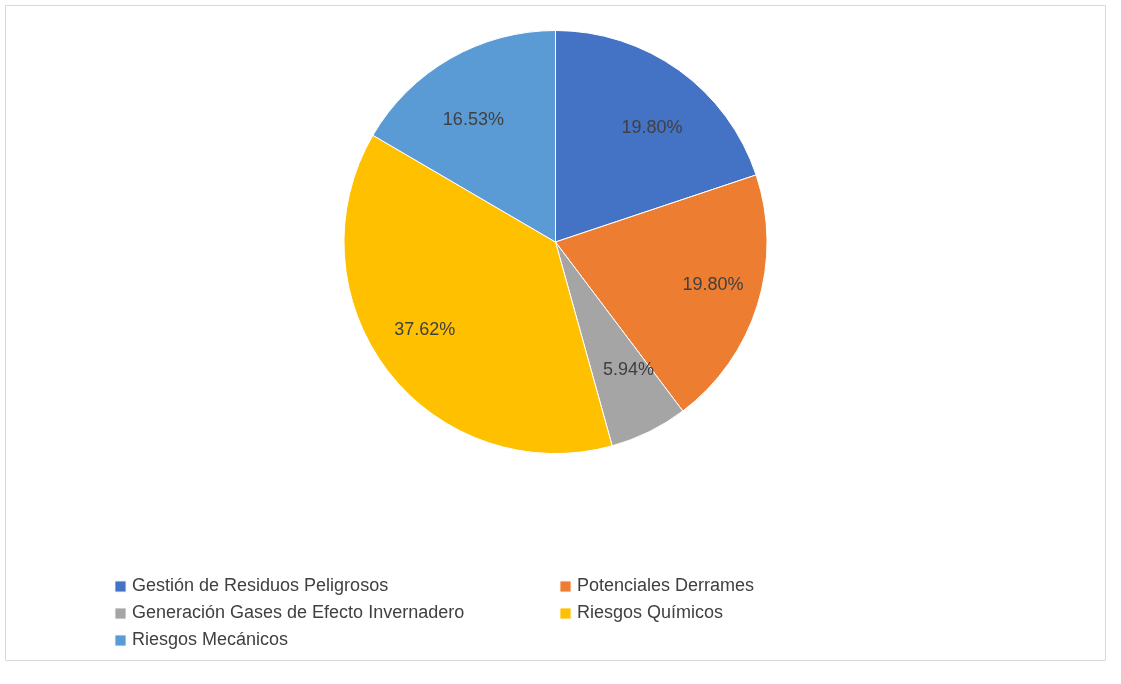 This screenshot has width=1121, height=684. Describe the element at coordinates (299, 612) in the screenshot. I see `legend-label: Generación Gases de Efecto Invernadero` at that location.